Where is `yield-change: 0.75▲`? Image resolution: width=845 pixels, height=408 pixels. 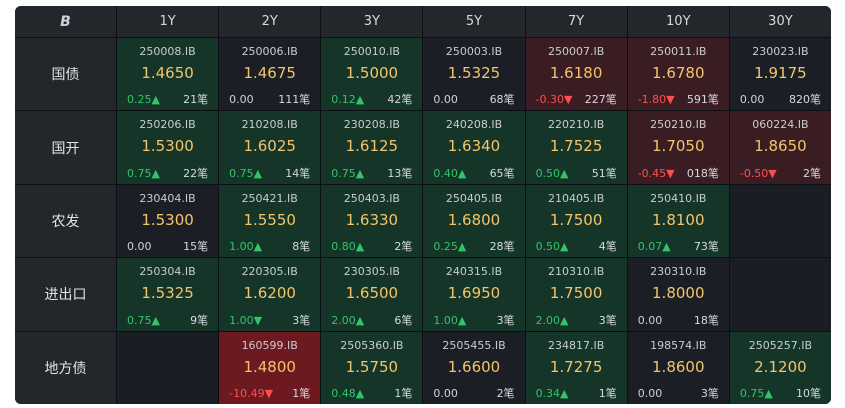
yield-change: 0.75▲ is located at coordinates (348, 173).